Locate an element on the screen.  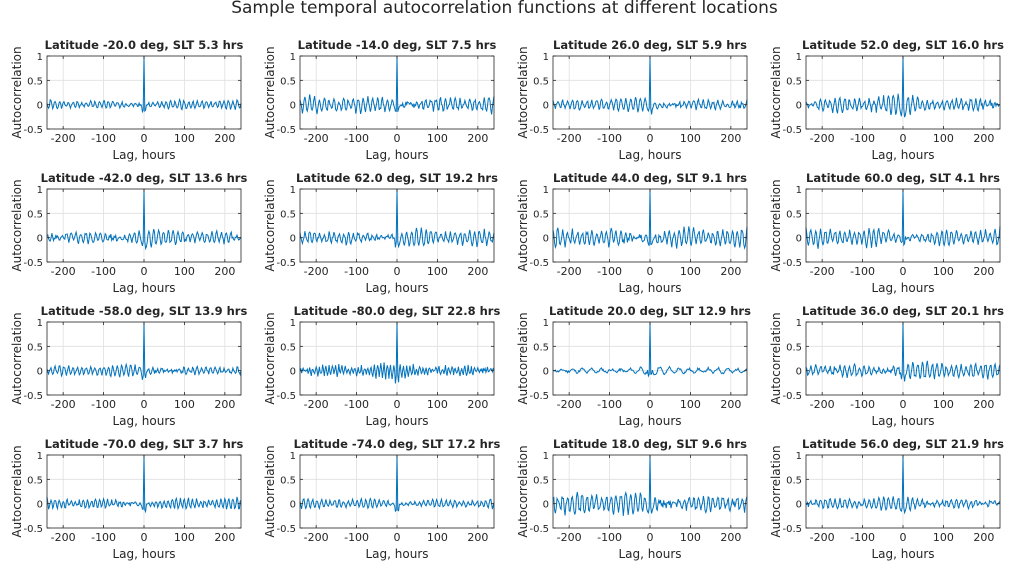
subplot-title: Latitude 60.0 deg, SLT 4.1 hrs is located at coordinates (903, 178).